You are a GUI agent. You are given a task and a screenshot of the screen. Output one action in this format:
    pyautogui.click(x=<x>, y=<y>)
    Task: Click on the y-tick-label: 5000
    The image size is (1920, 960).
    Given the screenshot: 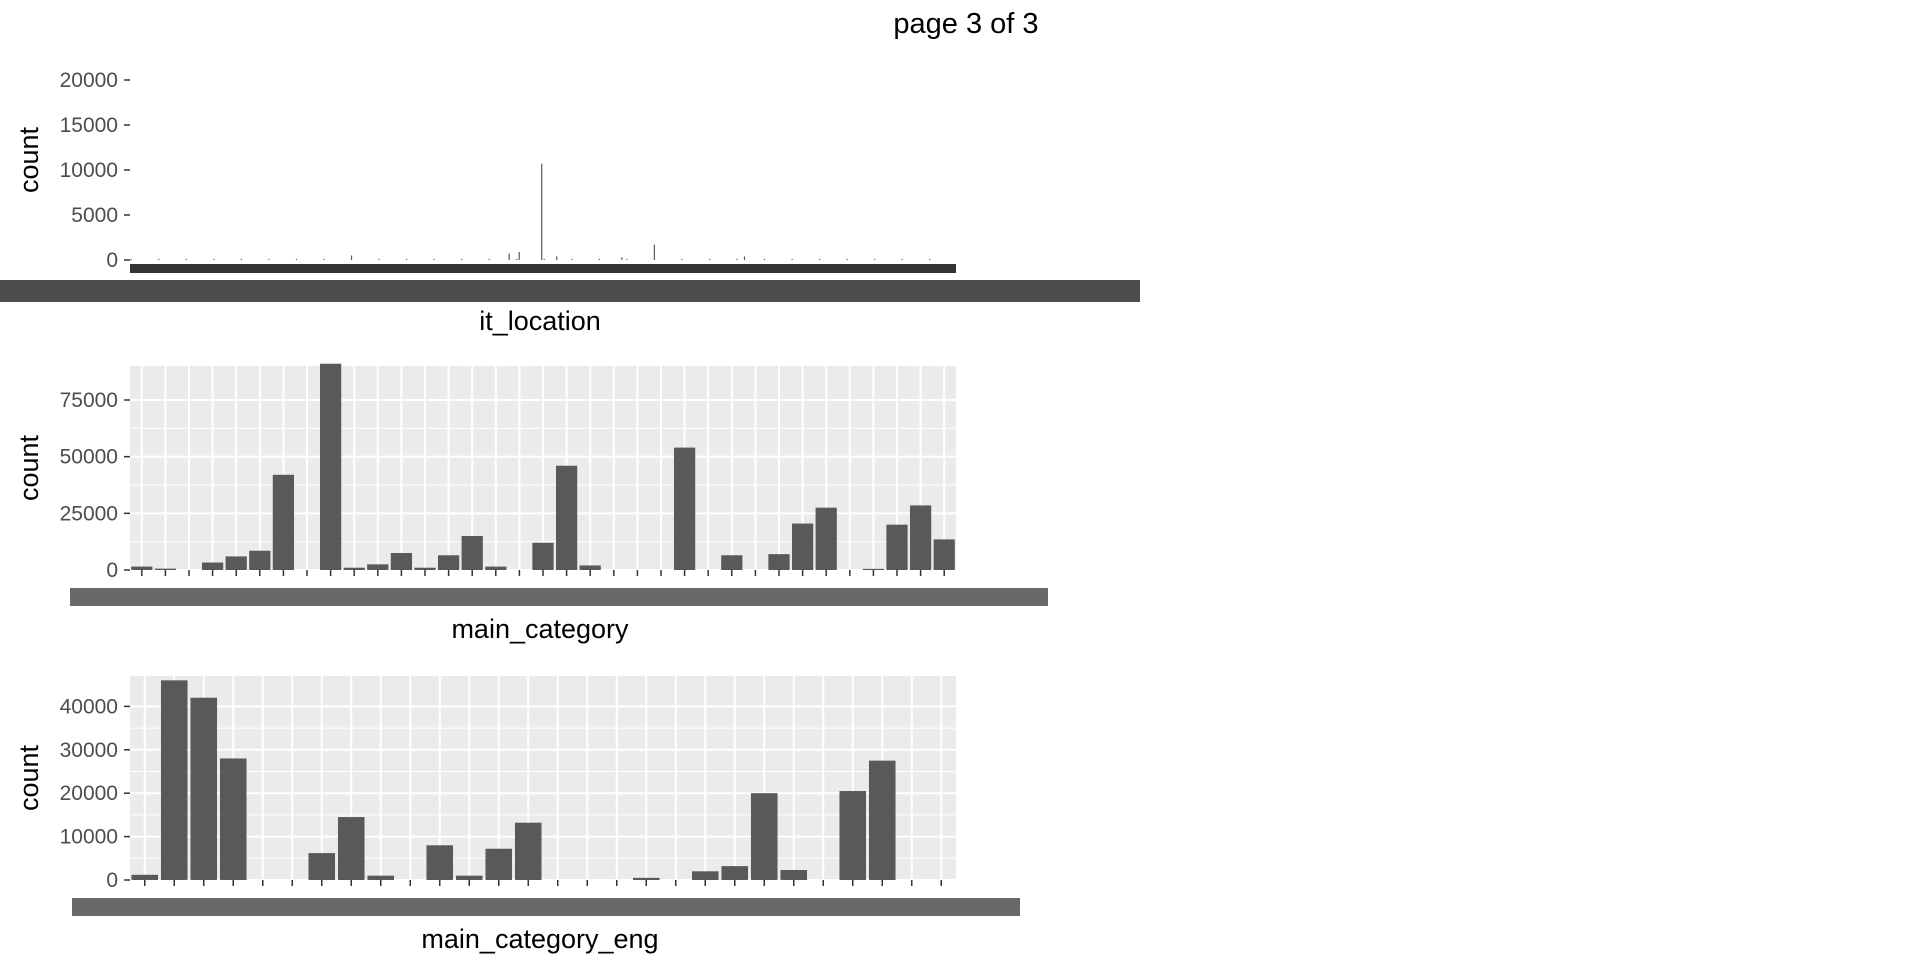 What is the action you would take?
    pyautogui.click(x=94, y=215)
    